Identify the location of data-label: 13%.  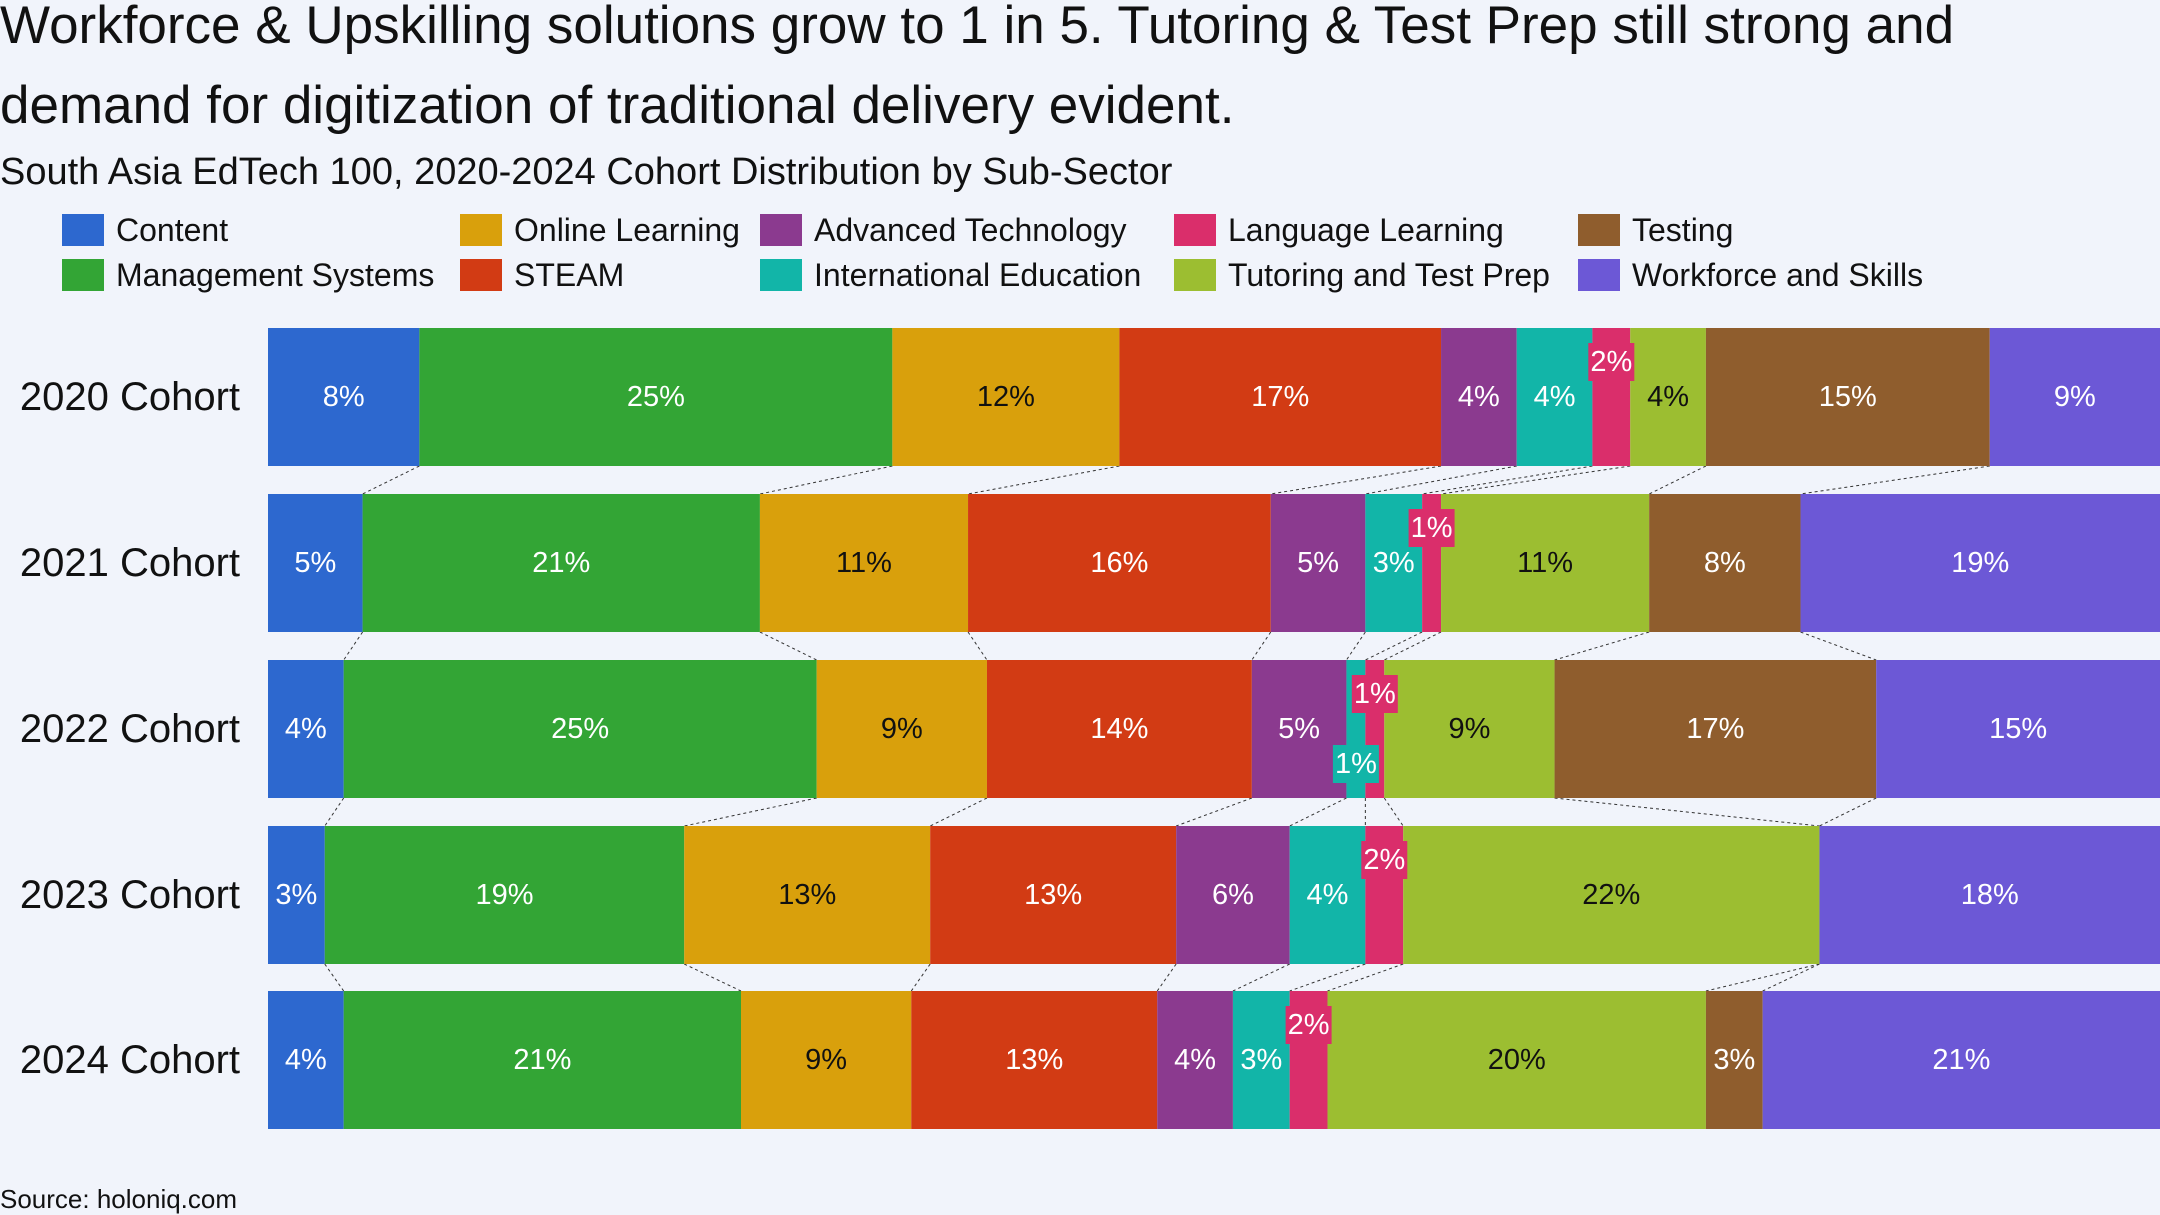
(807, 895).